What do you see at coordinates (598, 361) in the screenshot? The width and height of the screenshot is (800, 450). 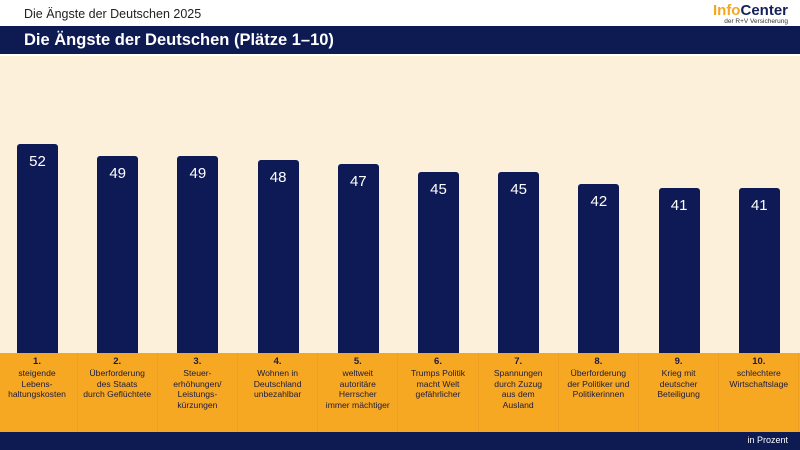 I see `rank-number: 8.` at bounding box center [598, 361].